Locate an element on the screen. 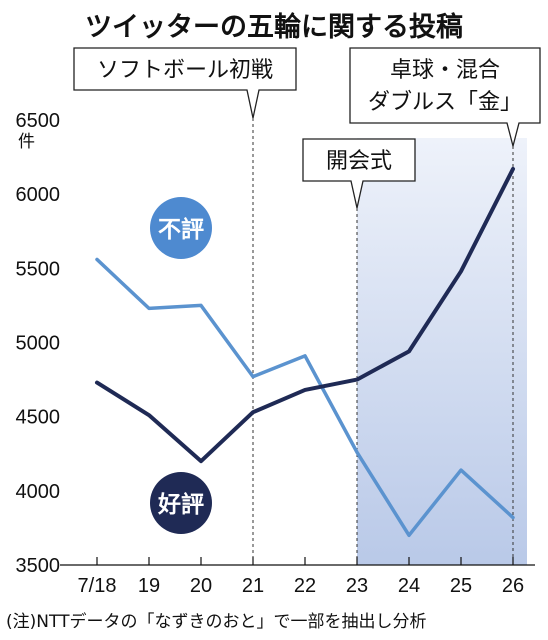  x-tick-label: 21 is located at coordinates (253, 586).